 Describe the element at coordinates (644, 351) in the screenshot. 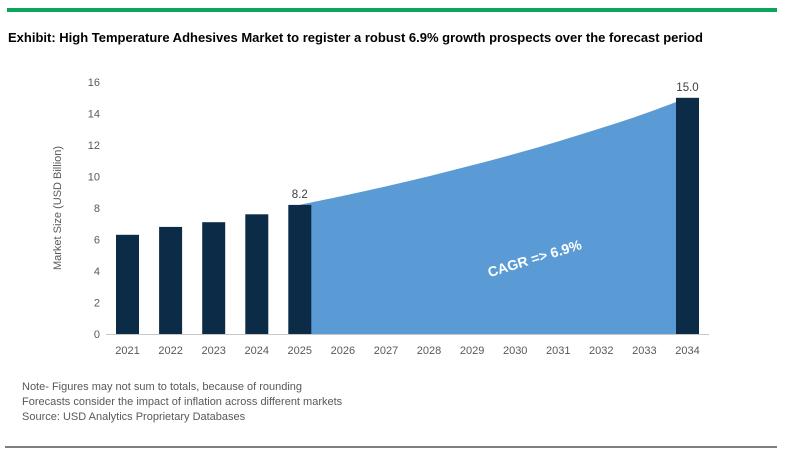

I see `x-tick-label-2033: 2033` at that location.